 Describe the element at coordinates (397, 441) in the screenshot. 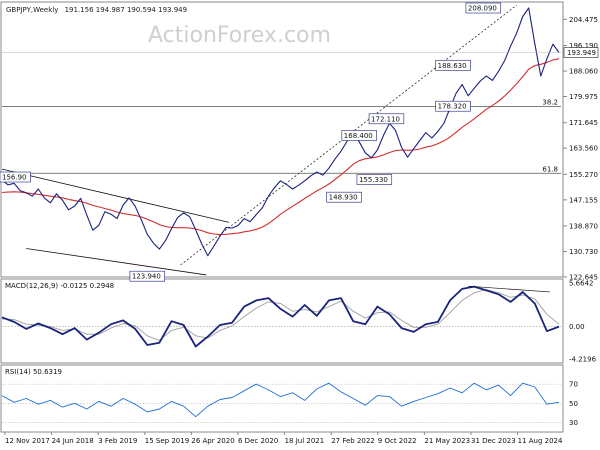

I see `x-axis-label: 9 Oct 2022` at that location.